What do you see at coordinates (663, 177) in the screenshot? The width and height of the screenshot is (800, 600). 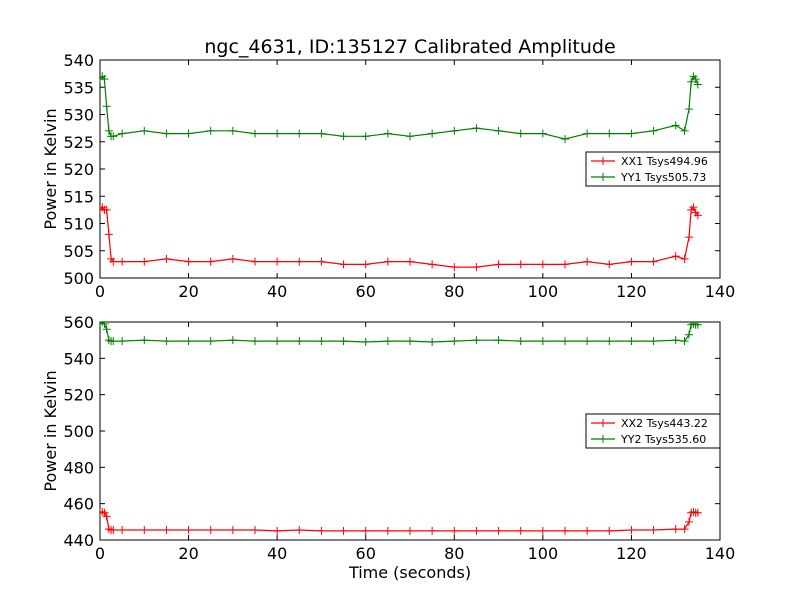 I see `legend-label: YY1 Tsys505.73` at bounding box center [663, 177].